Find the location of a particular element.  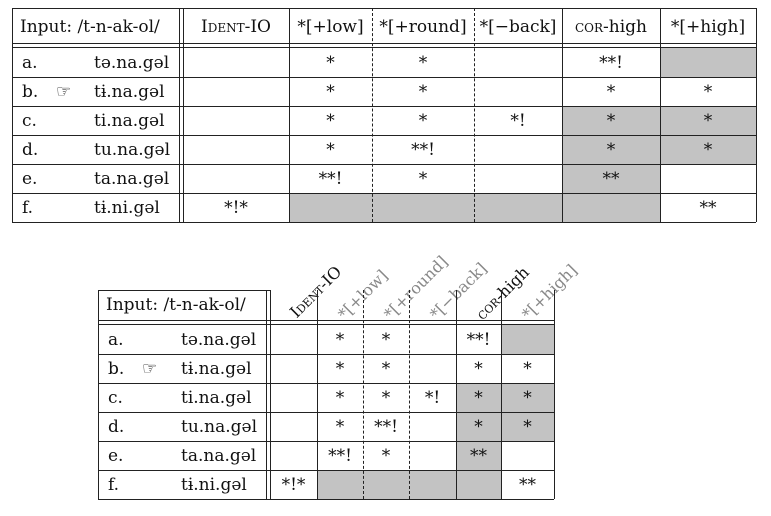

header-low: *[+low] is located at coordinates (330, 26).